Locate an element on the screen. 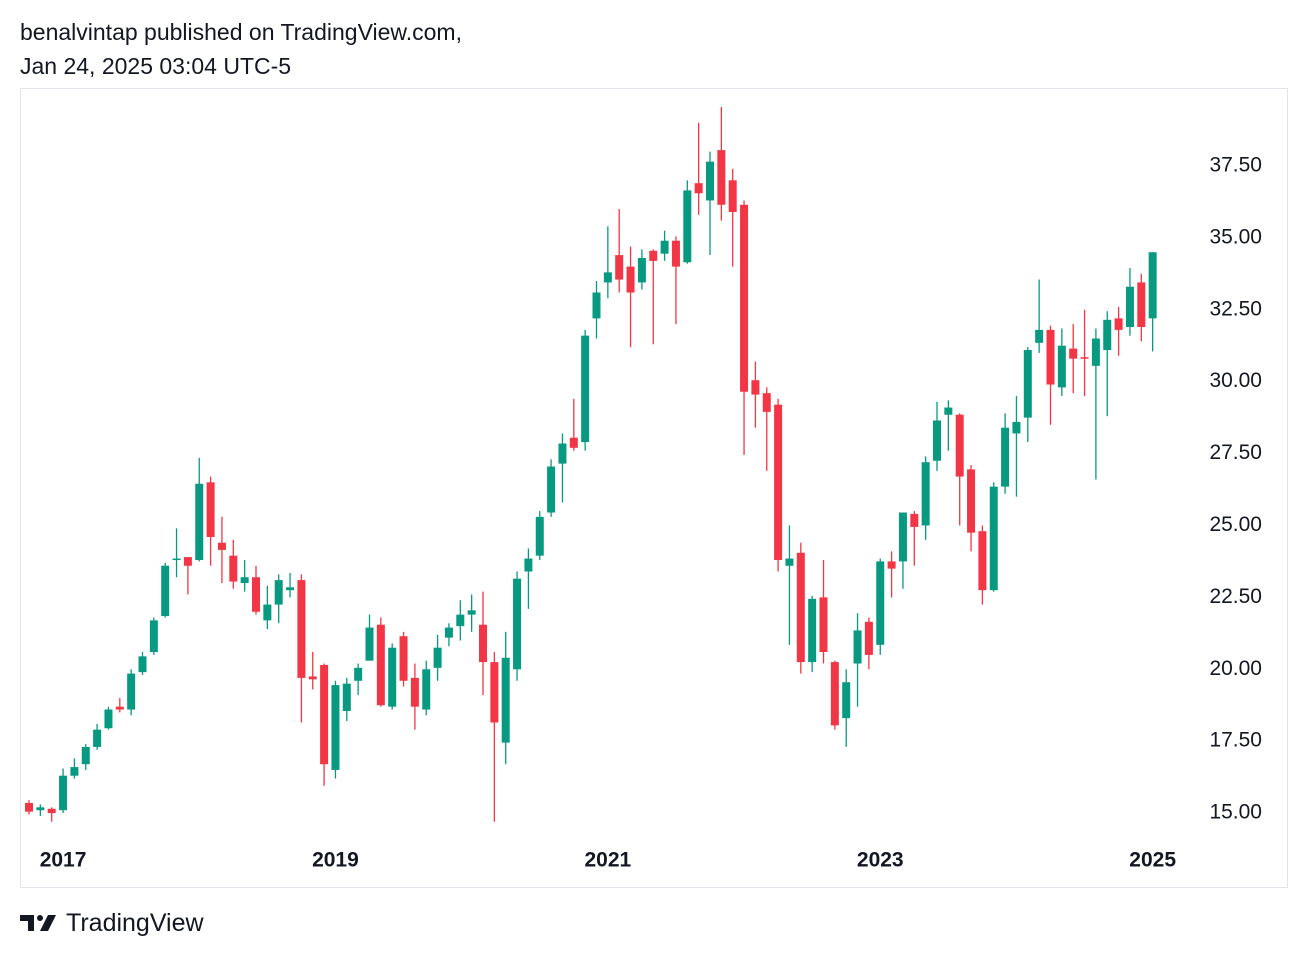 This screenshot has width=1308, height=958. y-tick-label: 15.00 is located at coordinates (1235, 812).